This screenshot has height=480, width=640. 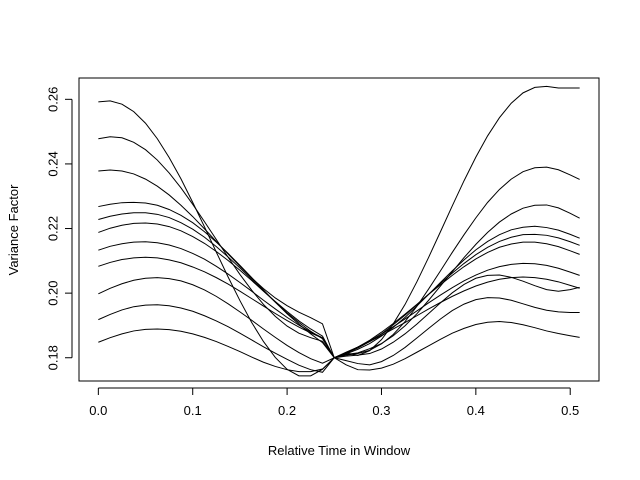 I want to click on x-tick-label: 0.4, so click(x=476, y=410).